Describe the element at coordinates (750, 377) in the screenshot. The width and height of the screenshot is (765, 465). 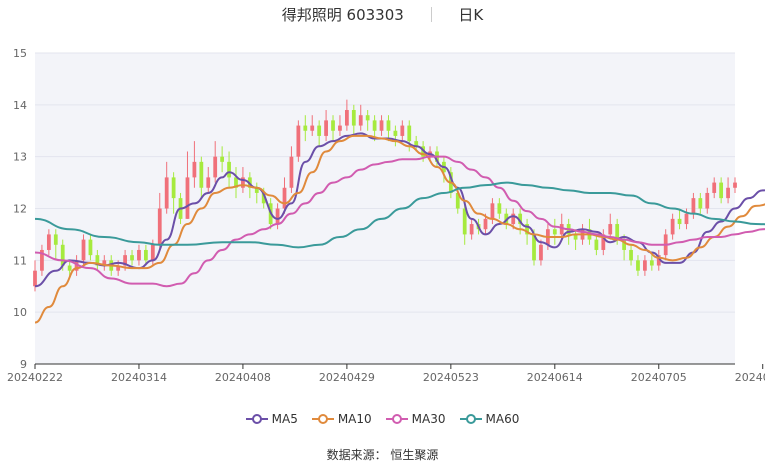
I see `x-tick-label: 20240726` at that location.